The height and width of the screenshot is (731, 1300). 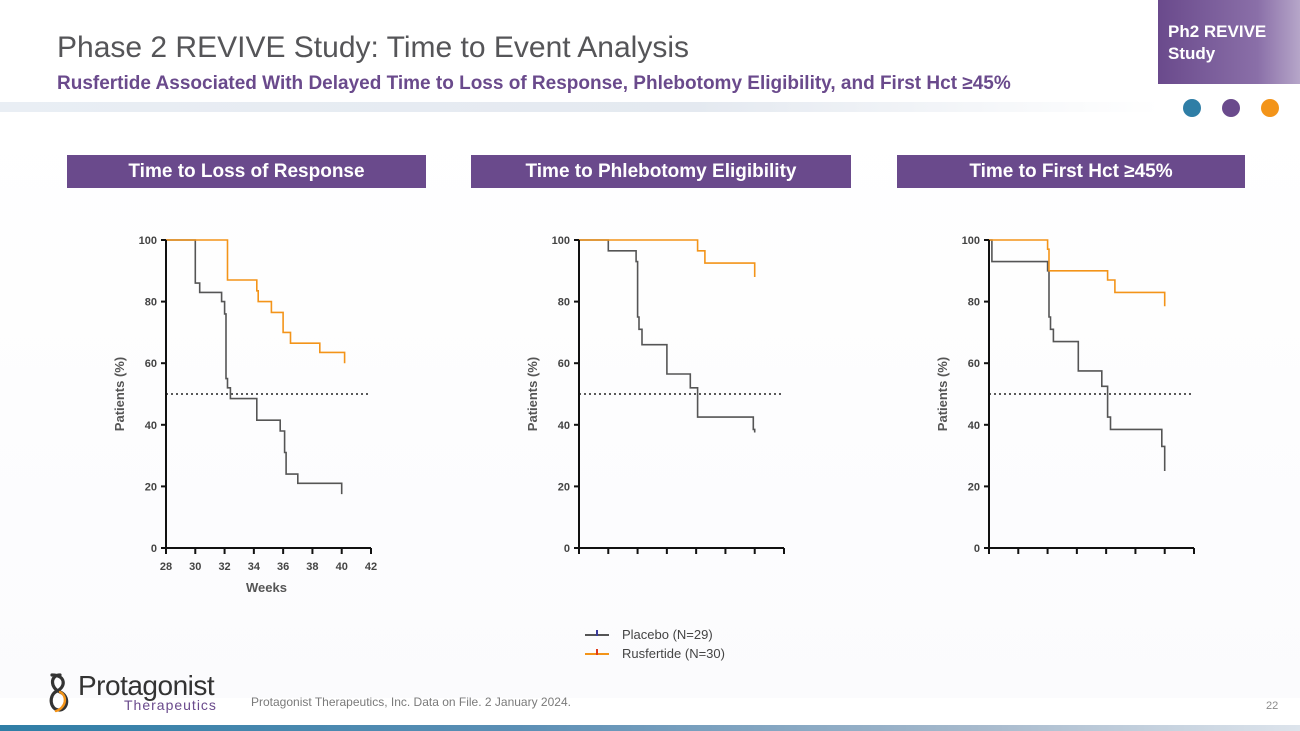 I want to click on orange-dot-icon, so click(x=1270, y=108).